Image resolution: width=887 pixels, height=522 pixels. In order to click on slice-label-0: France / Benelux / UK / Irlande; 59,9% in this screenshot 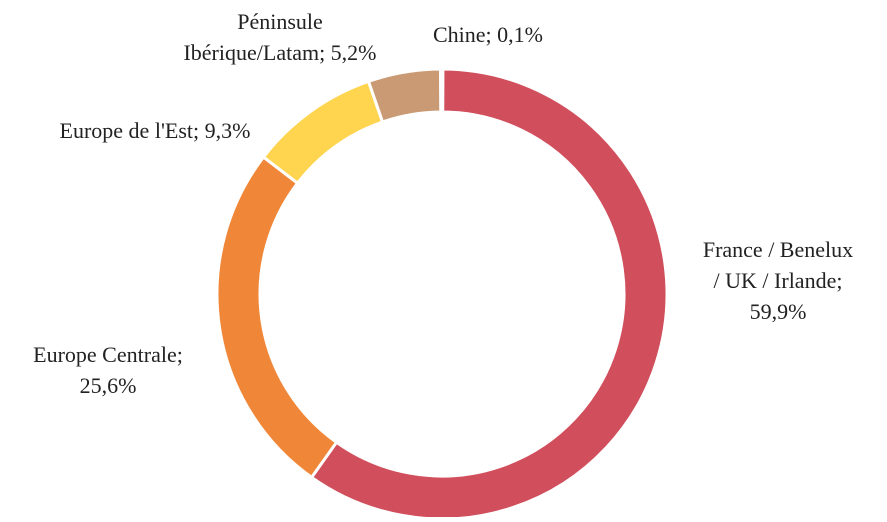, I will do `click(778, 280)`.